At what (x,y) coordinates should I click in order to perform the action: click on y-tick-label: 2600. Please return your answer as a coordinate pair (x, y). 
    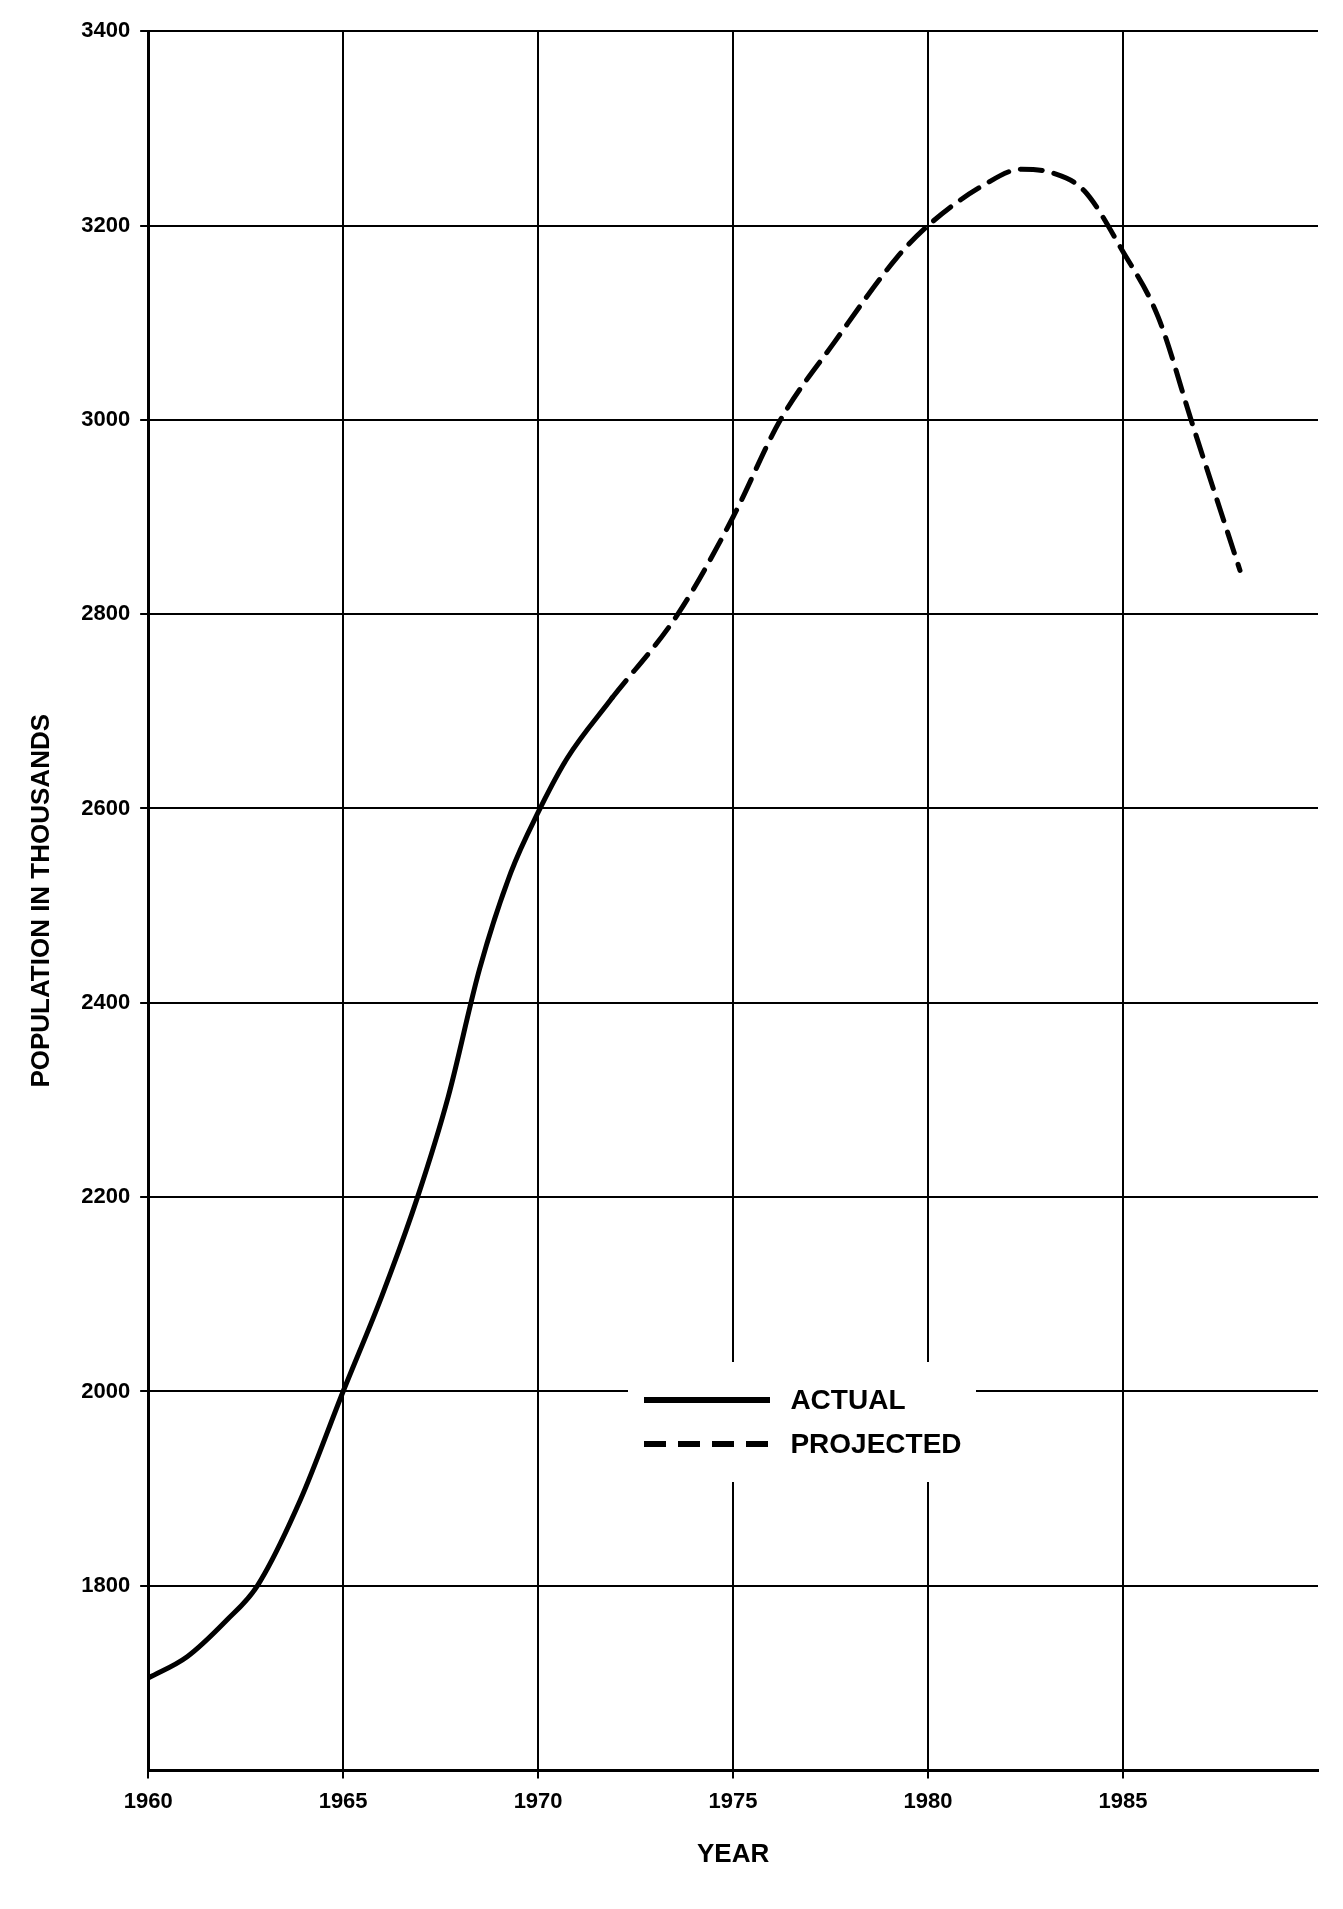
    Looking at the image, I should click on (106, 807).